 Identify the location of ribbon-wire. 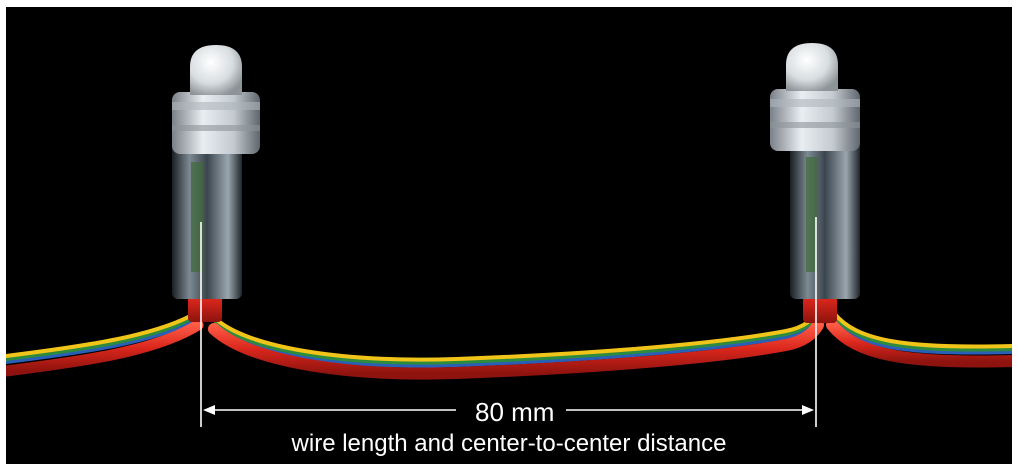
(509, 345).